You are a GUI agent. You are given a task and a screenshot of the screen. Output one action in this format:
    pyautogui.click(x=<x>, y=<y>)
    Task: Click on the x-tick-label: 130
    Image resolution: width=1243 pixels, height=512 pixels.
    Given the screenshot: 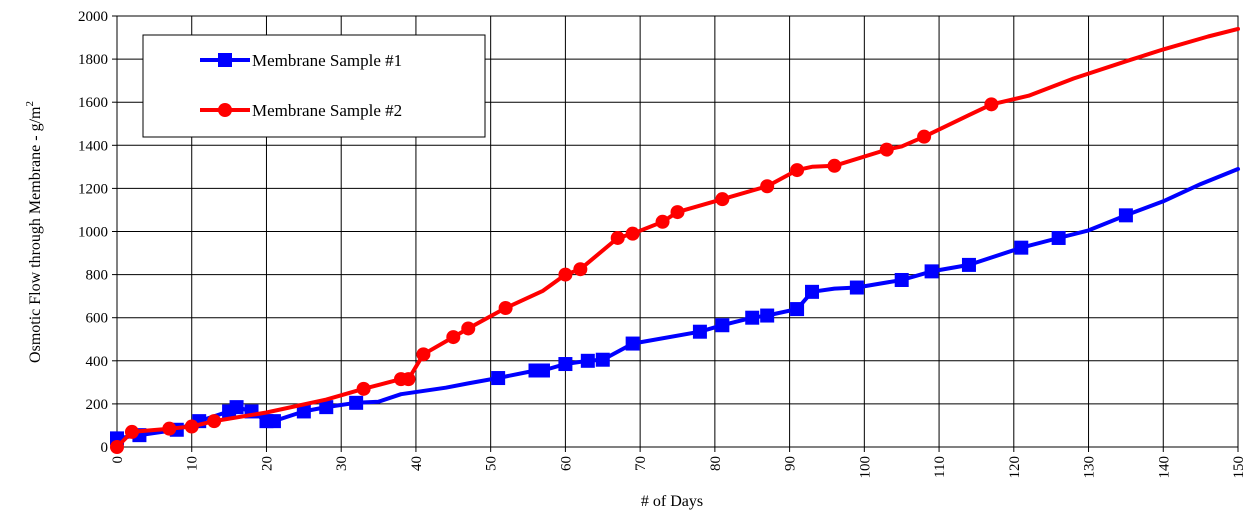 What is the action you would take?
    pyautogui.click(x=1090, y=467)
    